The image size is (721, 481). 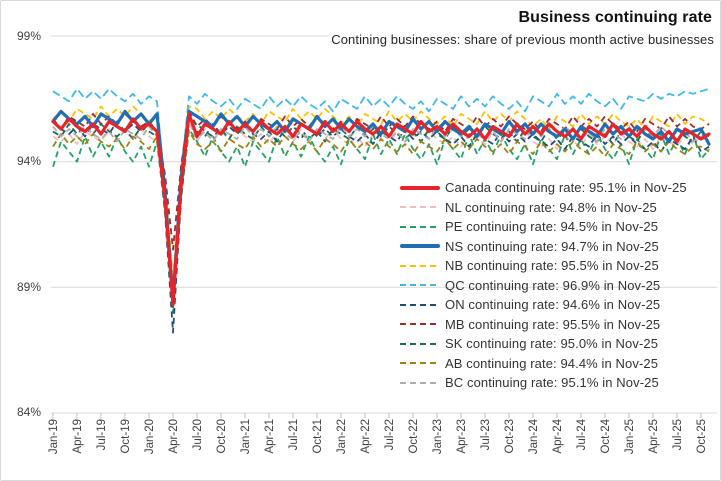 What do you see at coordinates (420, 207) in the screenshot?
I see `legend-swatch-nl` at bounding box center [420, 207].